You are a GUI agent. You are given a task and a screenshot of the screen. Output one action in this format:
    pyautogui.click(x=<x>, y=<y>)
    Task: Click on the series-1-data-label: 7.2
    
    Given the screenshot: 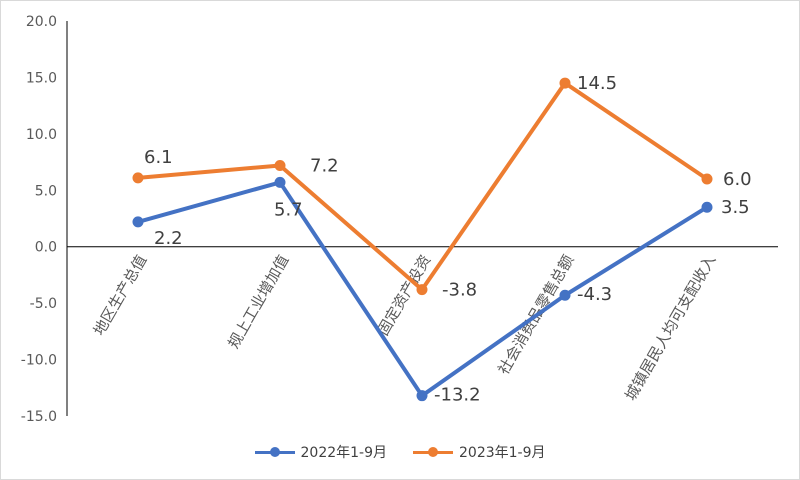 What is the action you would take?
    pyautogui.click(x=324, y=165)
    